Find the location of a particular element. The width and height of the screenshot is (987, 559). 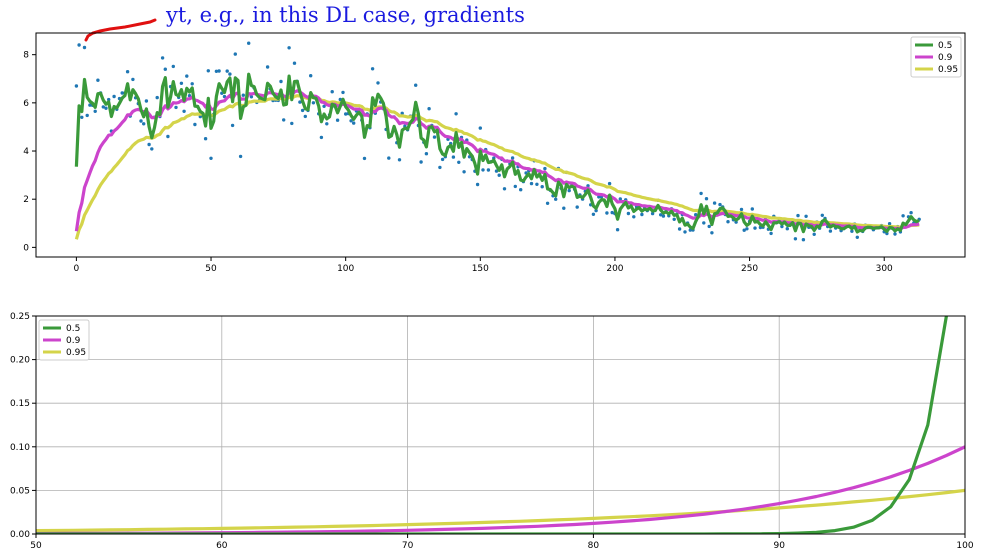

annotation-text: yt, e.g., in this DL case, gradients is located at coordinates (345, 15).